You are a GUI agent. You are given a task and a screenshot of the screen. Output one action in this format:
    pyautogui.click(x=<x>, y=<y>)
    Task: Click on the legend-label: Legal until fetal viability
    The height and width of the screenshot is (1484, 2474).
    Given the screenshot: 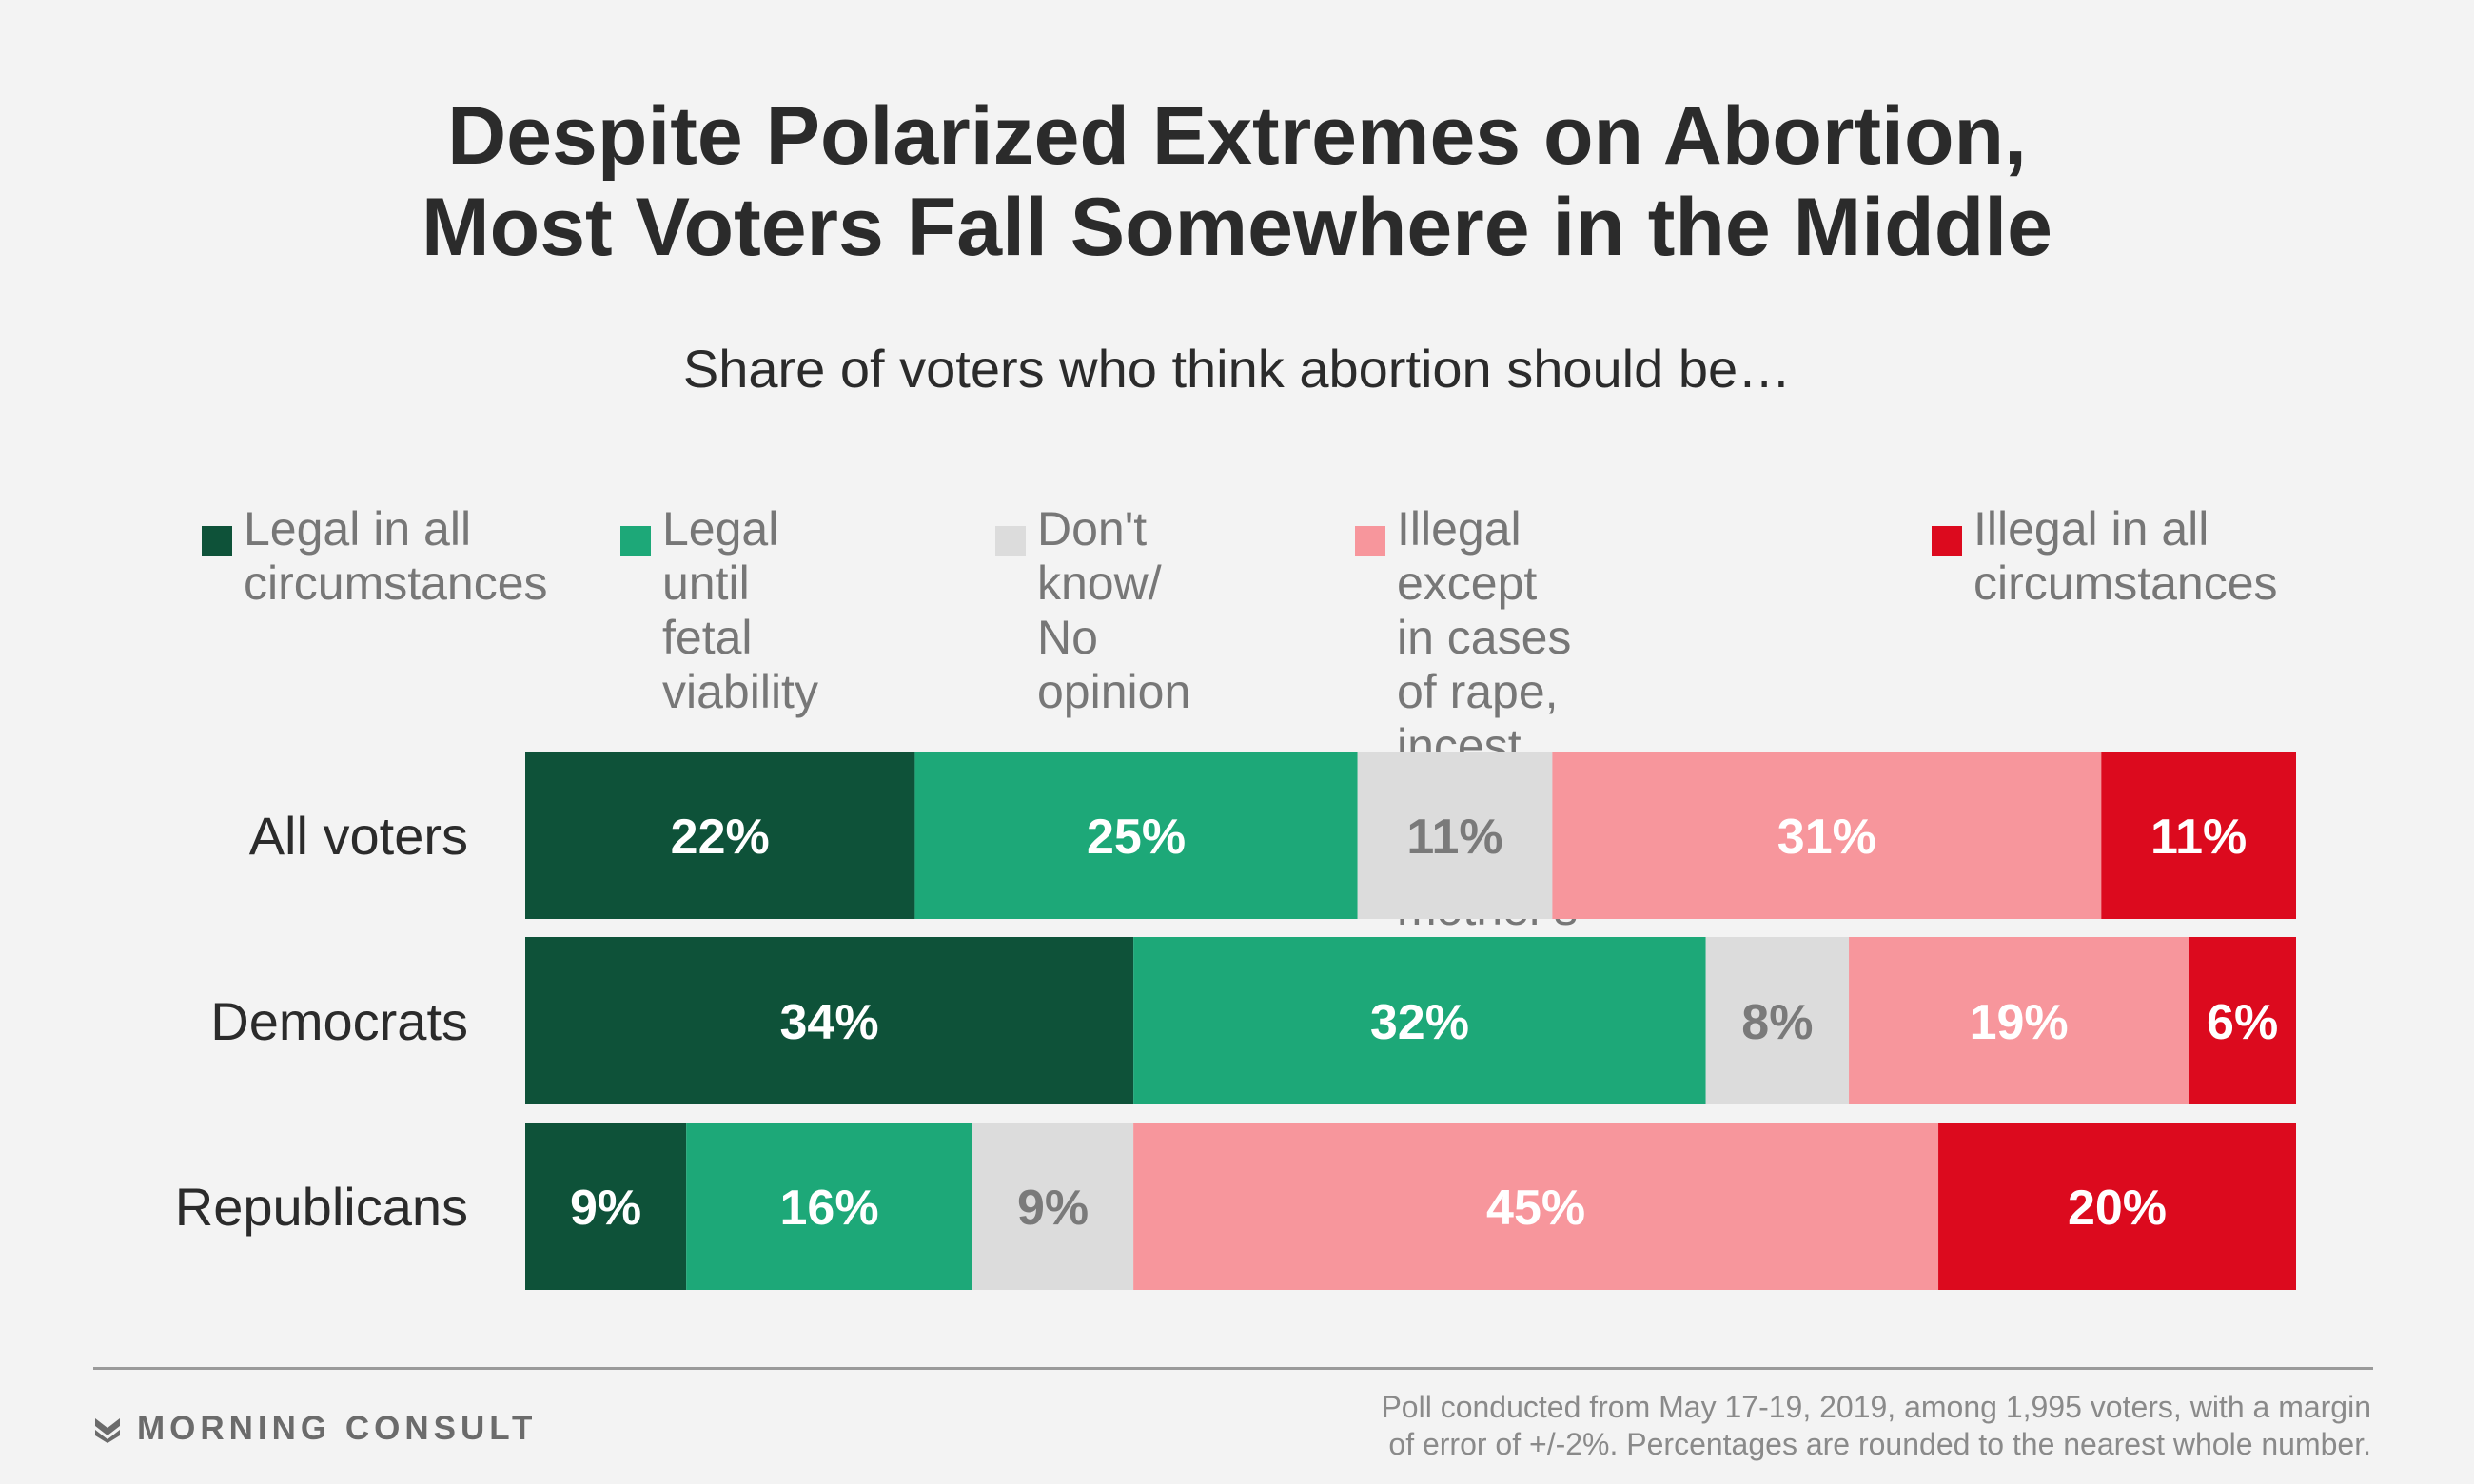 What is the action you would take?
    pyautogui.click(x=740, y=610)
    